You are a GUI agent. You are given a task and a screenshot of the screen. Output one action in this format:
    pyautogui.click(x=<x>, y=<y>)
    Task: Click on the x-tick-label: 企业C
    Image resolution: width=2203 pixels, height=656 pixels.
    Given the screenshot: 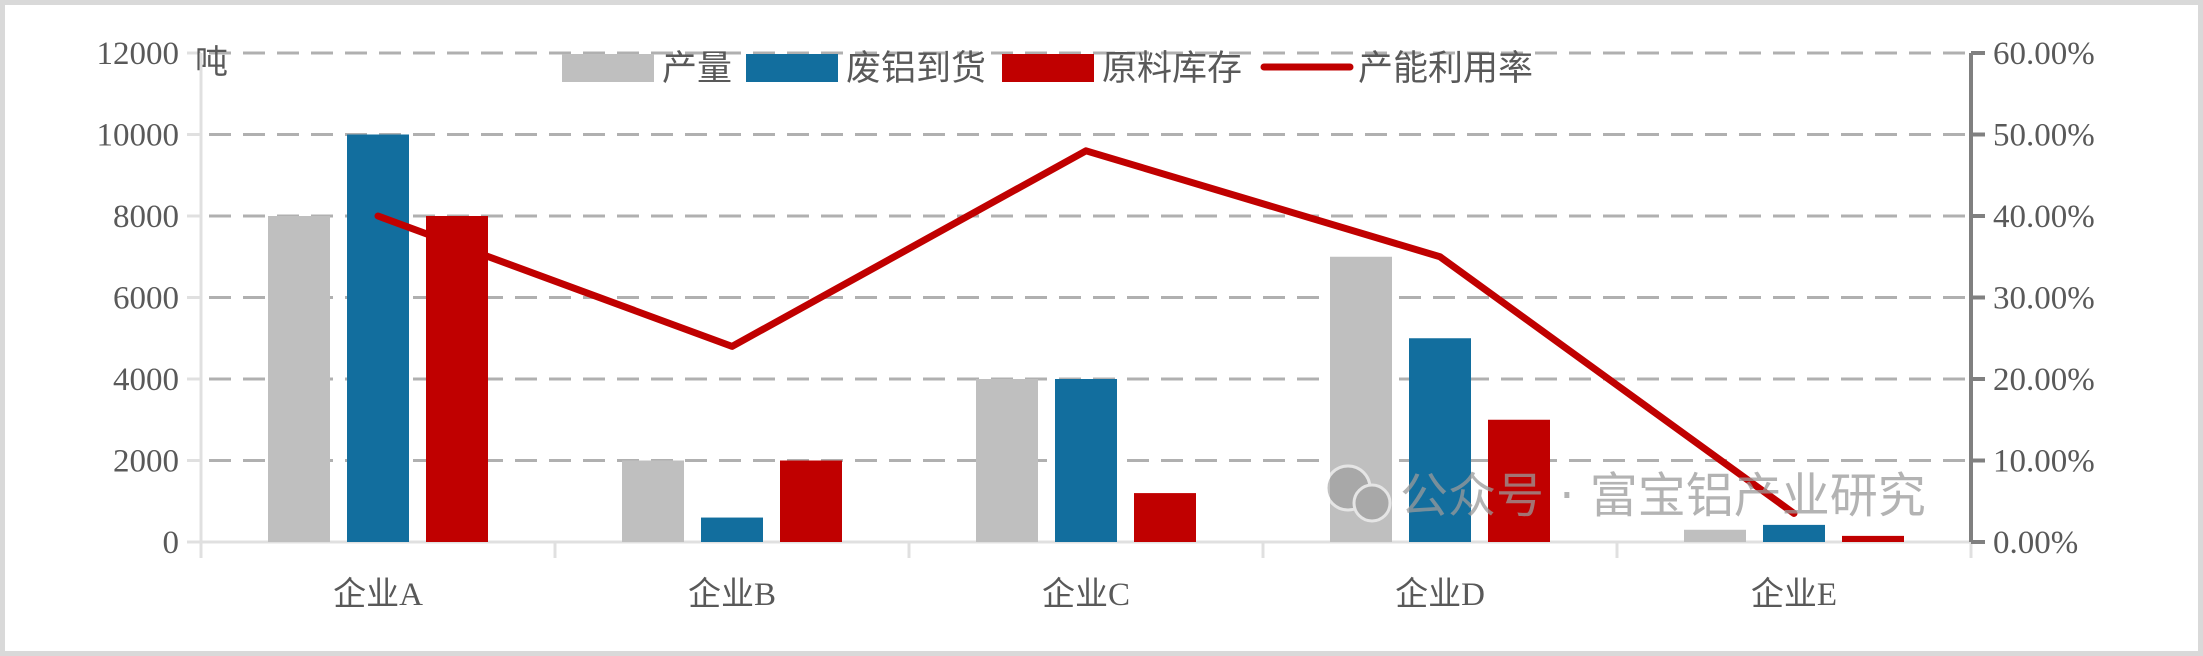 What is the action you would take?
    pyautogui.click(x=1086, y=594)
    